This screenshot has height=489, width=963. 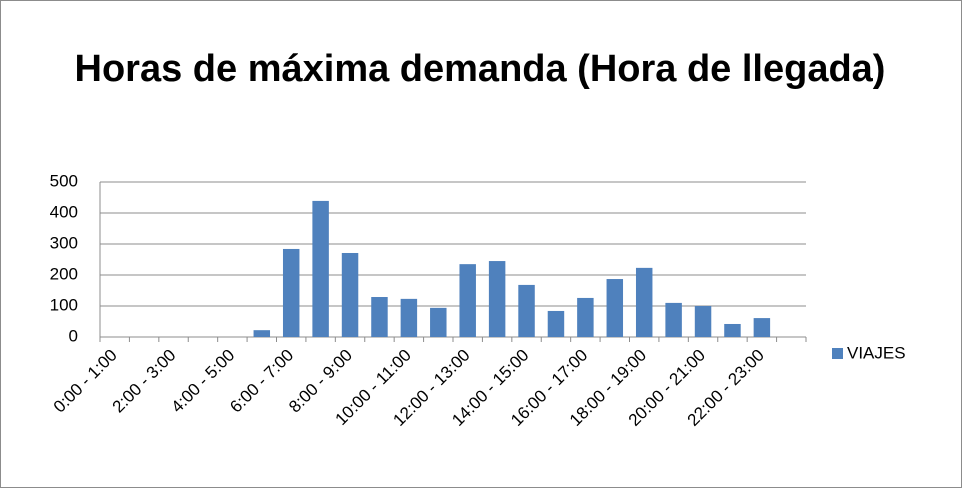 I want to click on y-tick-label: 300, so click(x=64, y=242).